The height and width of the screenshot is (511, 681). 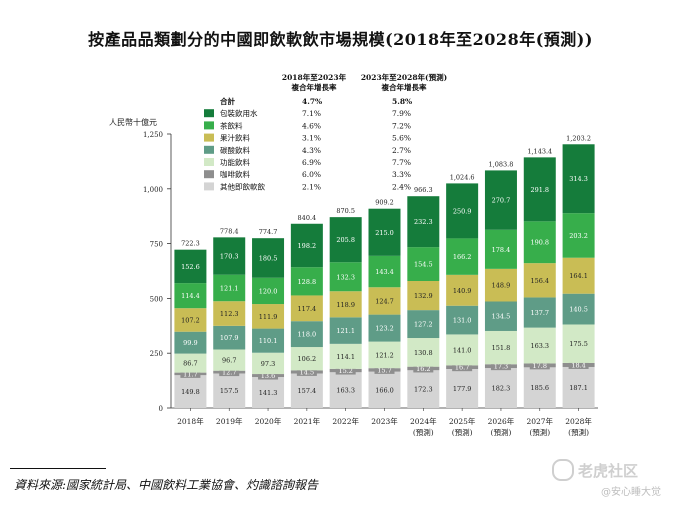 What do you see at coordinates (401, 113) in the screenshot?
I see `legend-cagr-b: 7.9%` at bounding box center [401, 113].